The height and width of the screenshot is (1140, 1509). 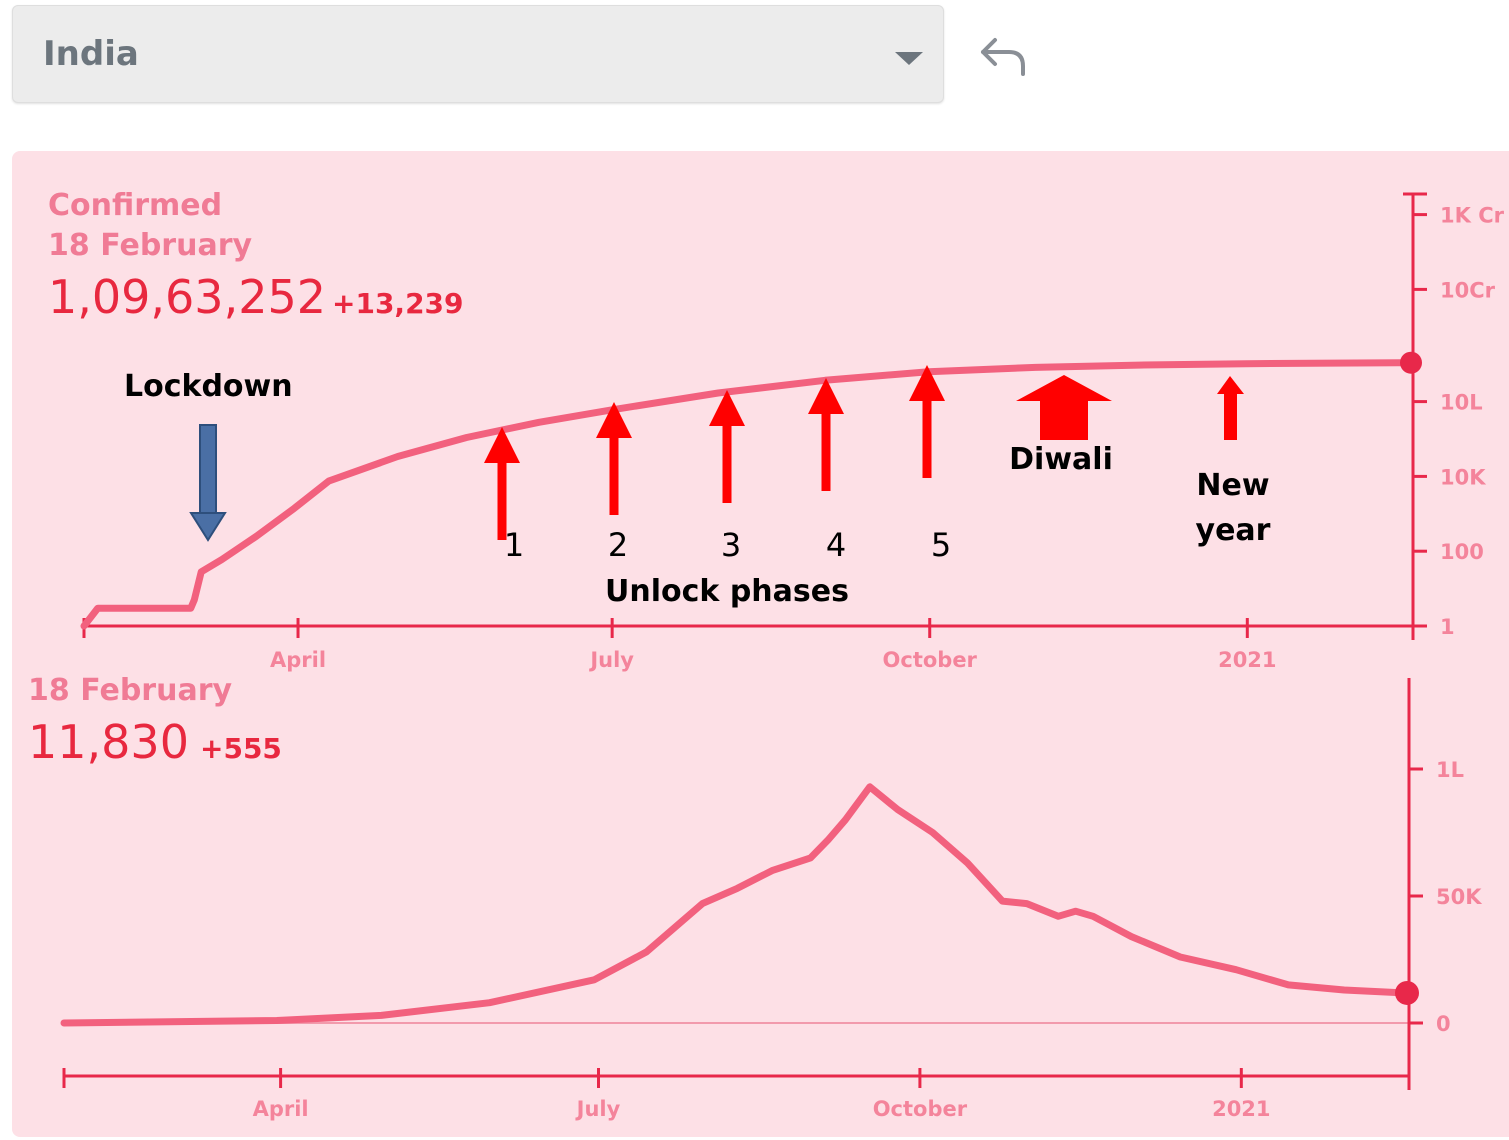 What do you see at coordinates (1447, 627) in the screenshot?
I see `top-y-tick-label-5: 1` at bounding box center [1447, 627].